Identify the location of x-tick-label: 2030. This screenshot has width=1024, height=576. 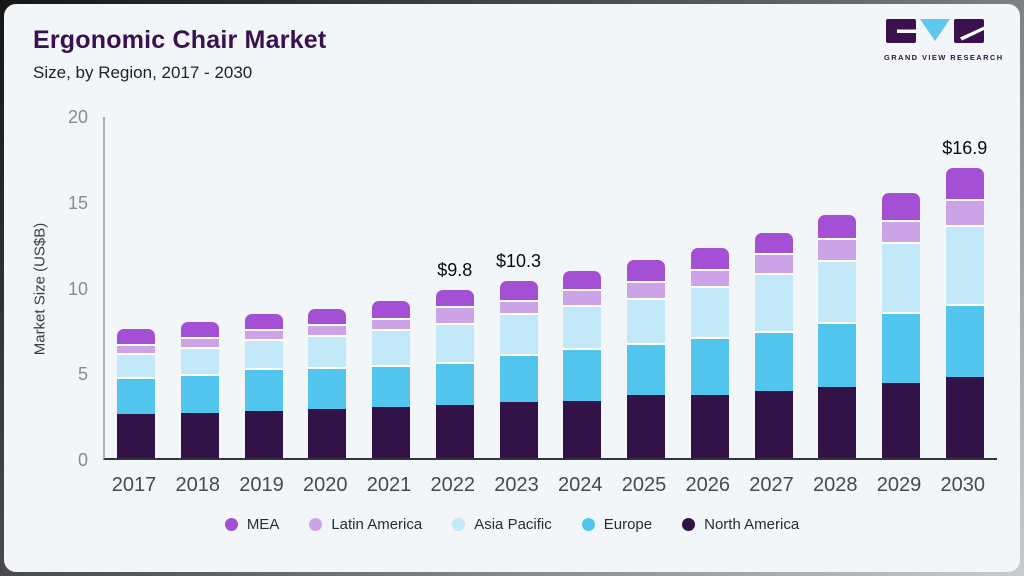
(963, 485).